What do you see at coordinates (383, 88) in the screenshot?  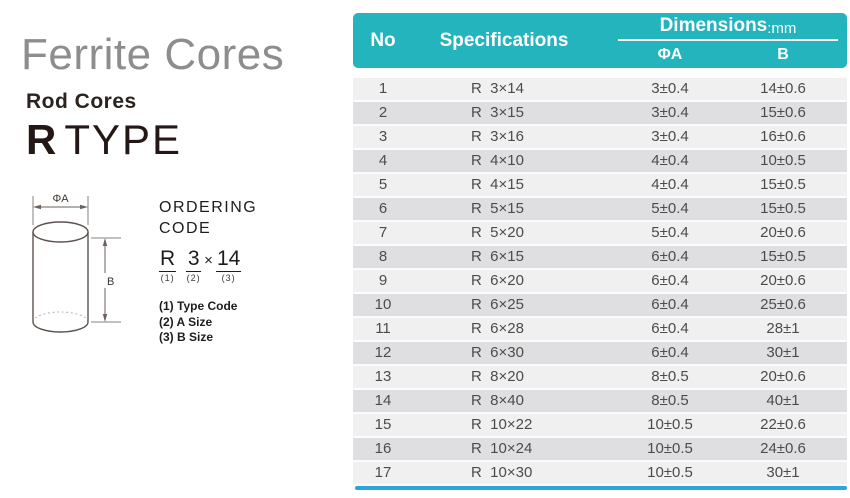 I see `cell-no: 1` at bounding box center [383, 88].